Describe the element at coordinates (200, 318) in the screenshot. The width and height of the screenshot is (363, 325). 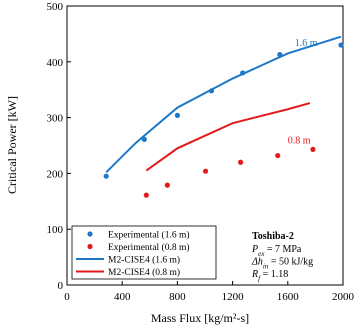
I see `x-axis-label: Mass Flux [kg/m²-s]` at that location.